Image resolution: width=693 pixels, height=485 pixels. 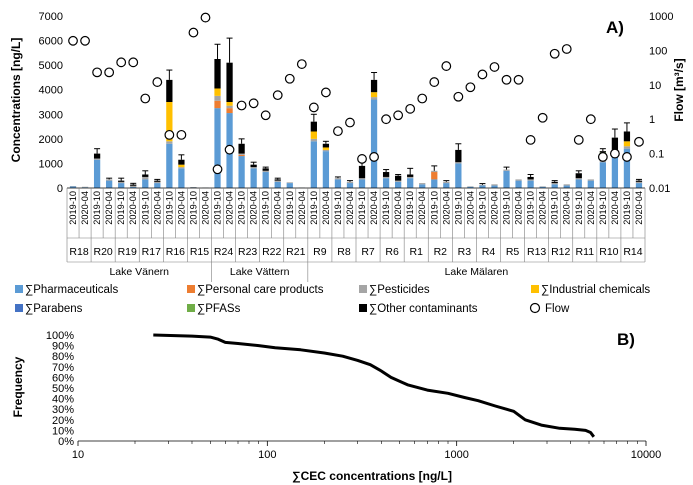 I want to click on panel-b-x-tick-label: 1000, so click(x=456, y=455).